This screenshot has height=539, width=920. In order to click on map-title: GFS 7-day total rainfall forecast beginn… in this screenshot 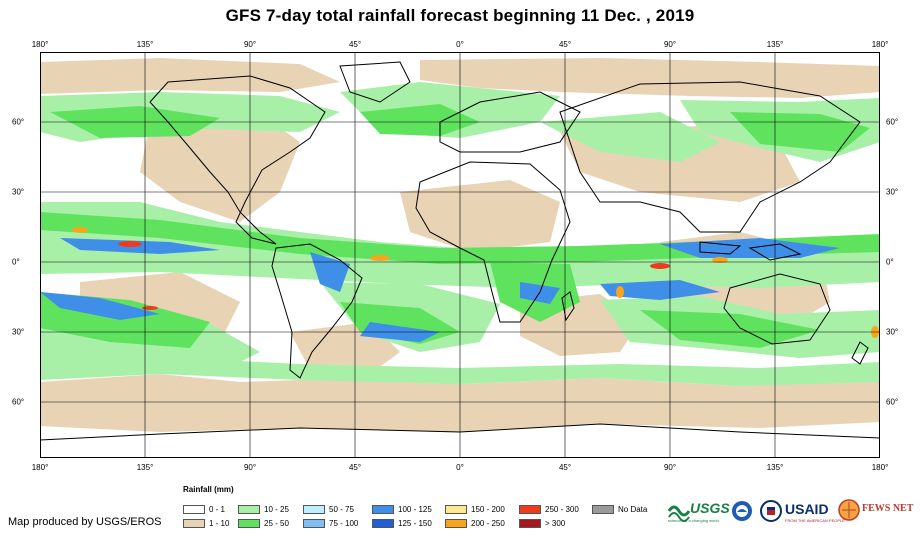, I will do `click(460, 15)`.